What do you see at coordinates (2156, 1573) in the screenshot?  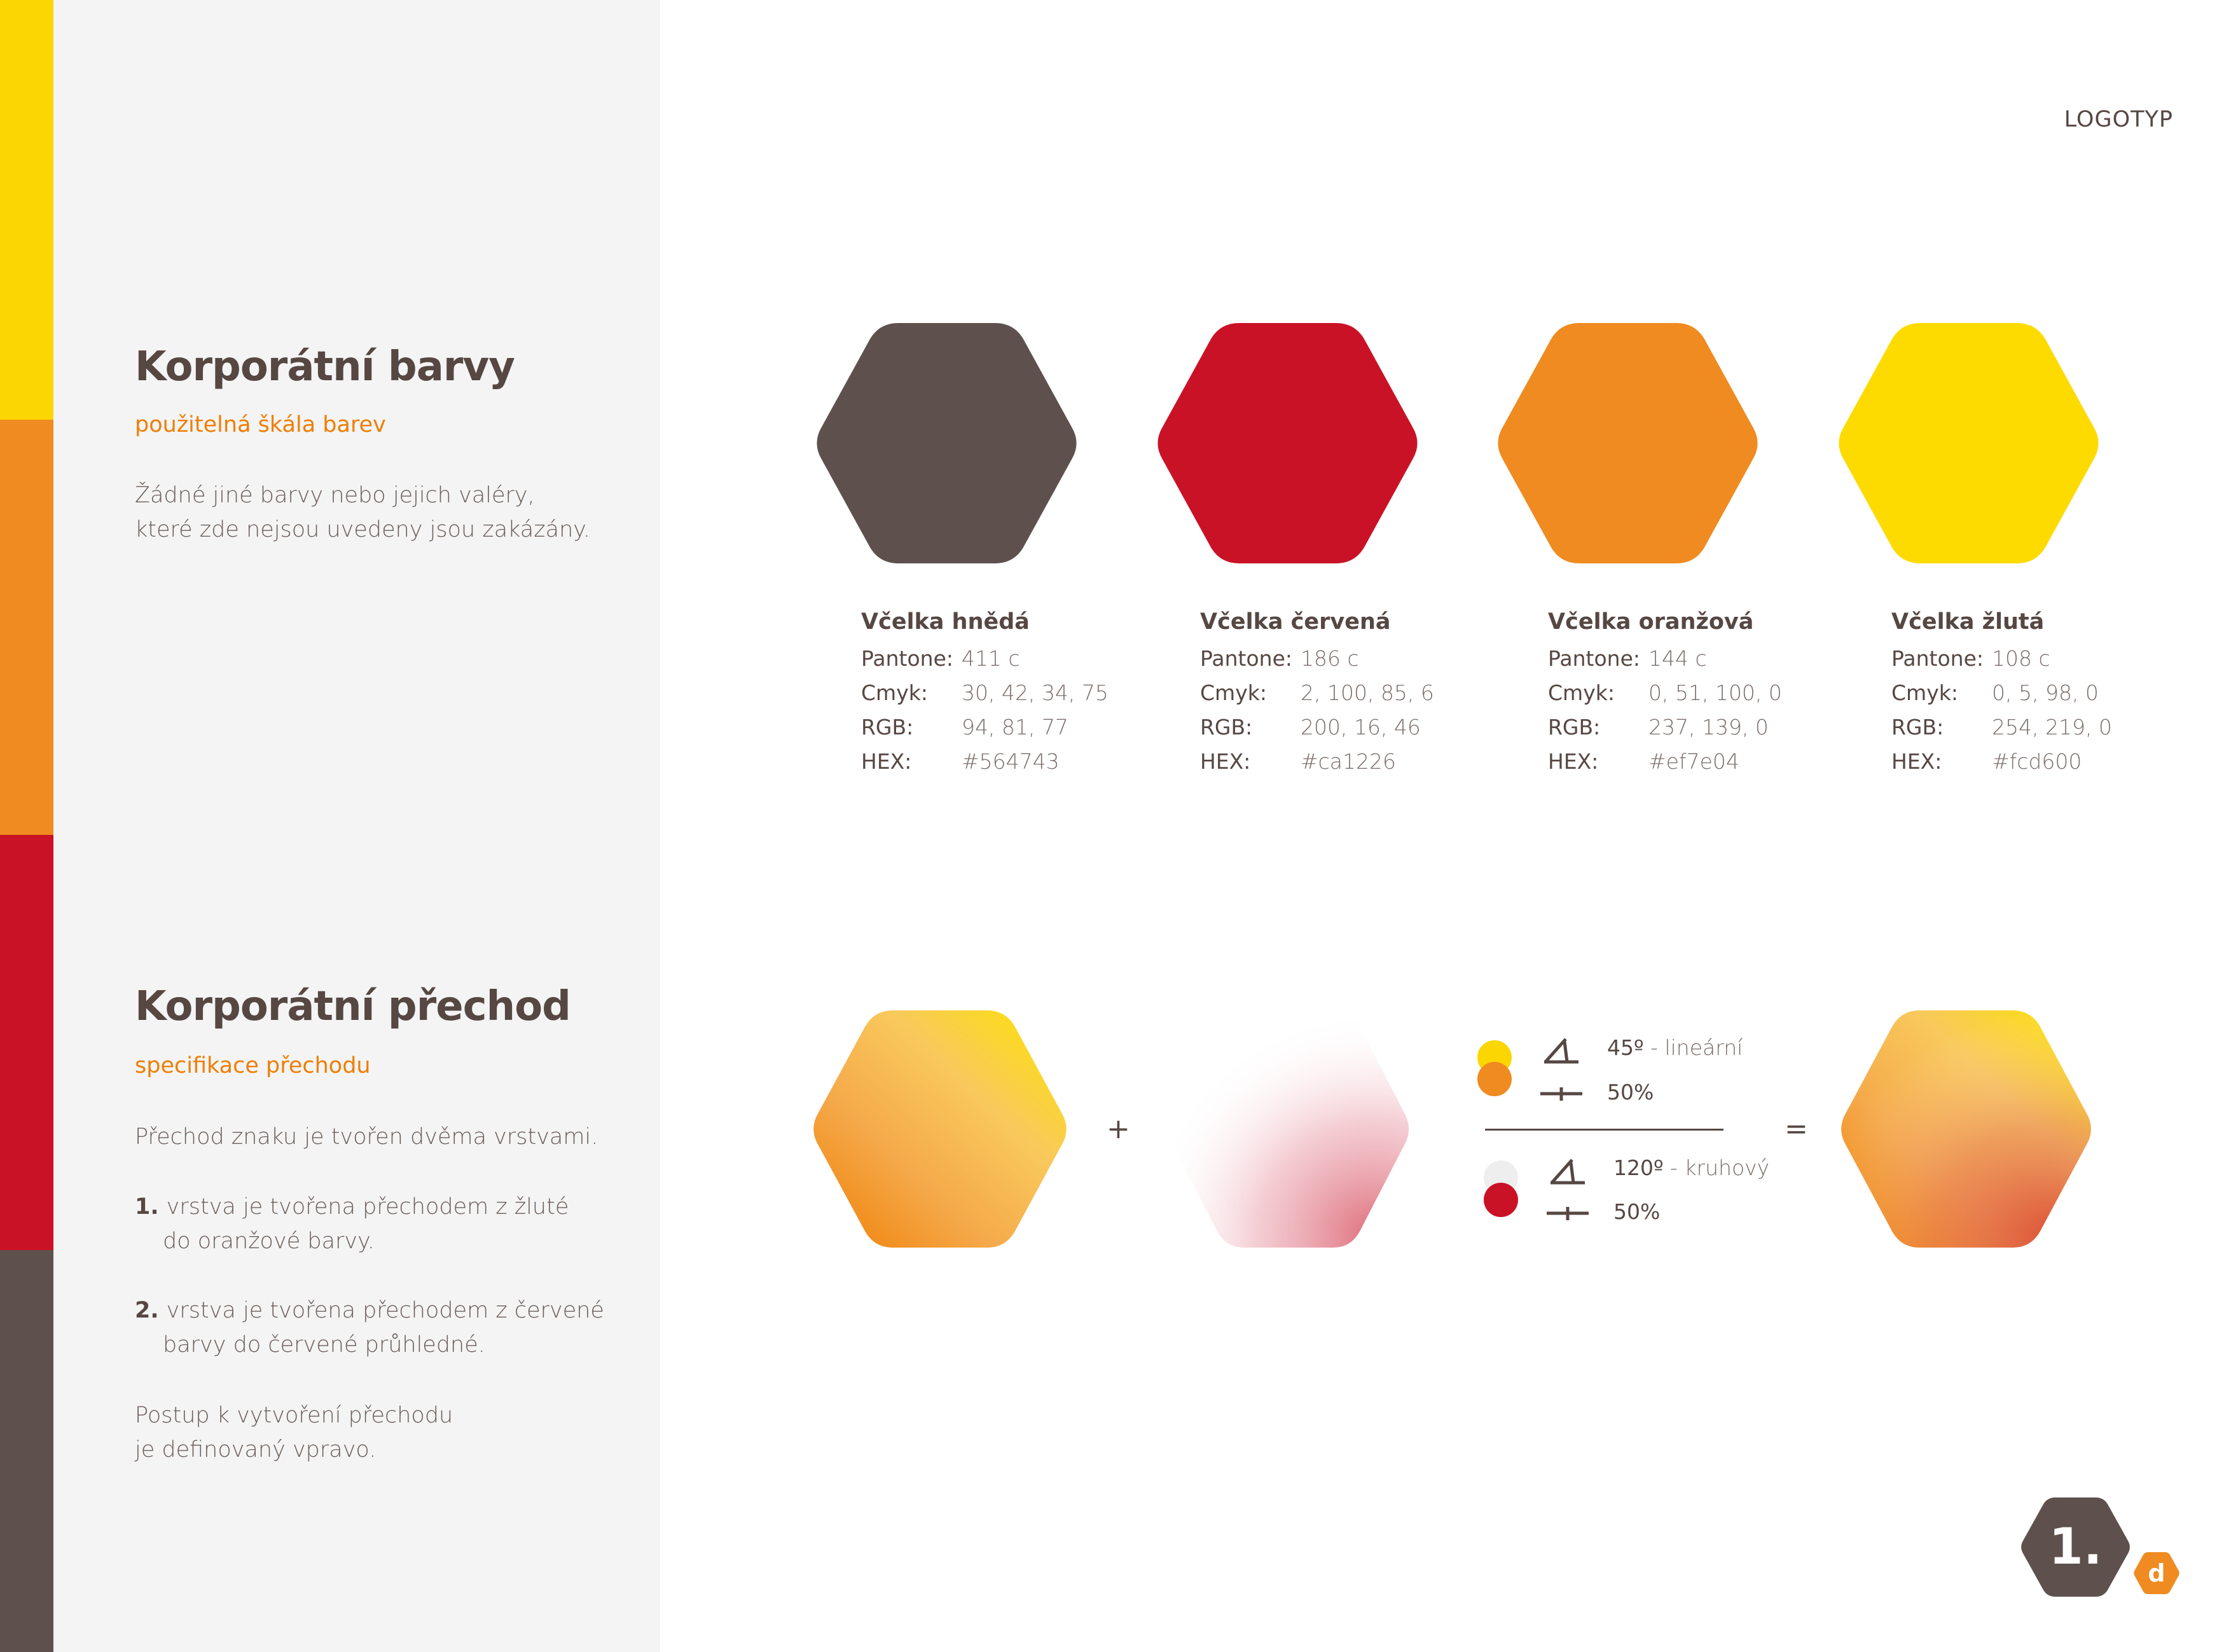 I see `chapter-letter: d` at bounding box center [2156, 1573].